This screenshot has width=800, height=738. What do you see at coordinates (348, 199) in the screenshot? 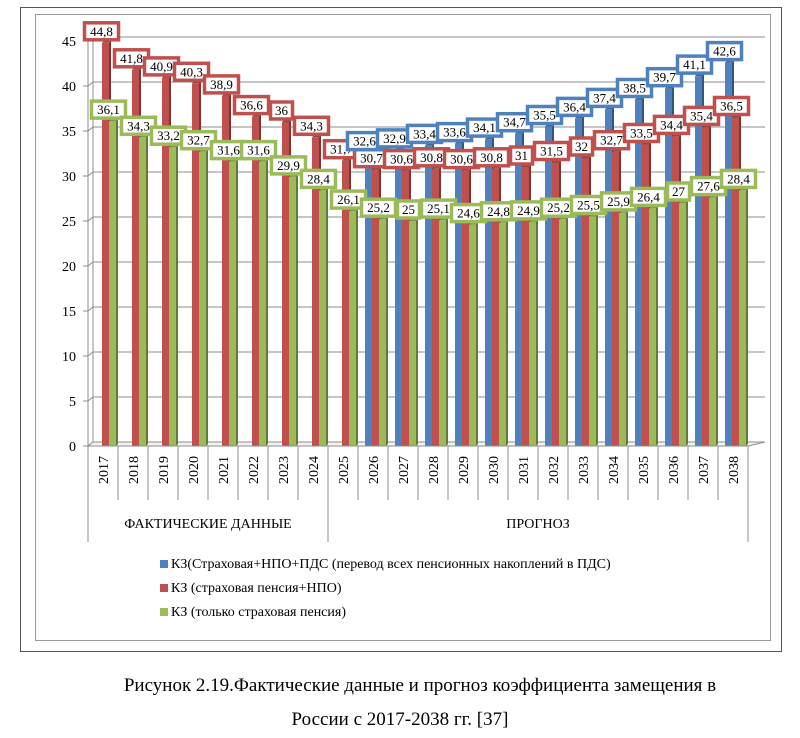
I see `data-label: 26,1` at bounding box center [348, 199].